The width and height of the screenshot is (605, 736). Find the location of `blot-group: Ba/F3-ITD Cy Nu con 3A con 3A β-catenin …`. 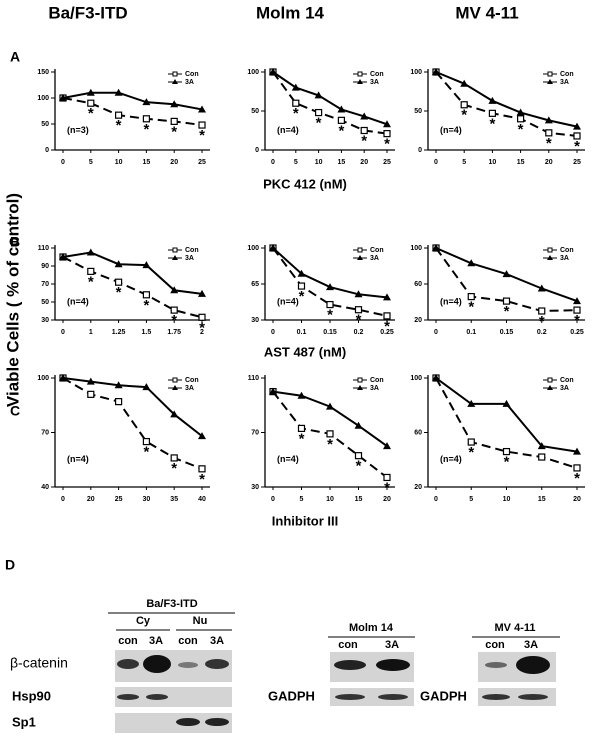

blot-group: Ba/F3-ITD Cy Nu con 3A con 3A β-catenin … is located at coordinates (122, 665).